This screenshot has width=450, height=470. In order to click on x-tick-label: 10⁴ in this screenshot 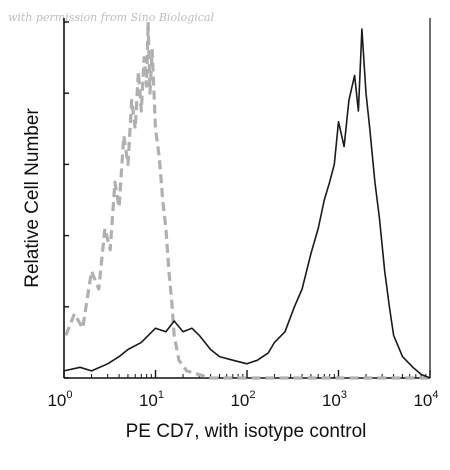, I will do `click(425, 399)`.